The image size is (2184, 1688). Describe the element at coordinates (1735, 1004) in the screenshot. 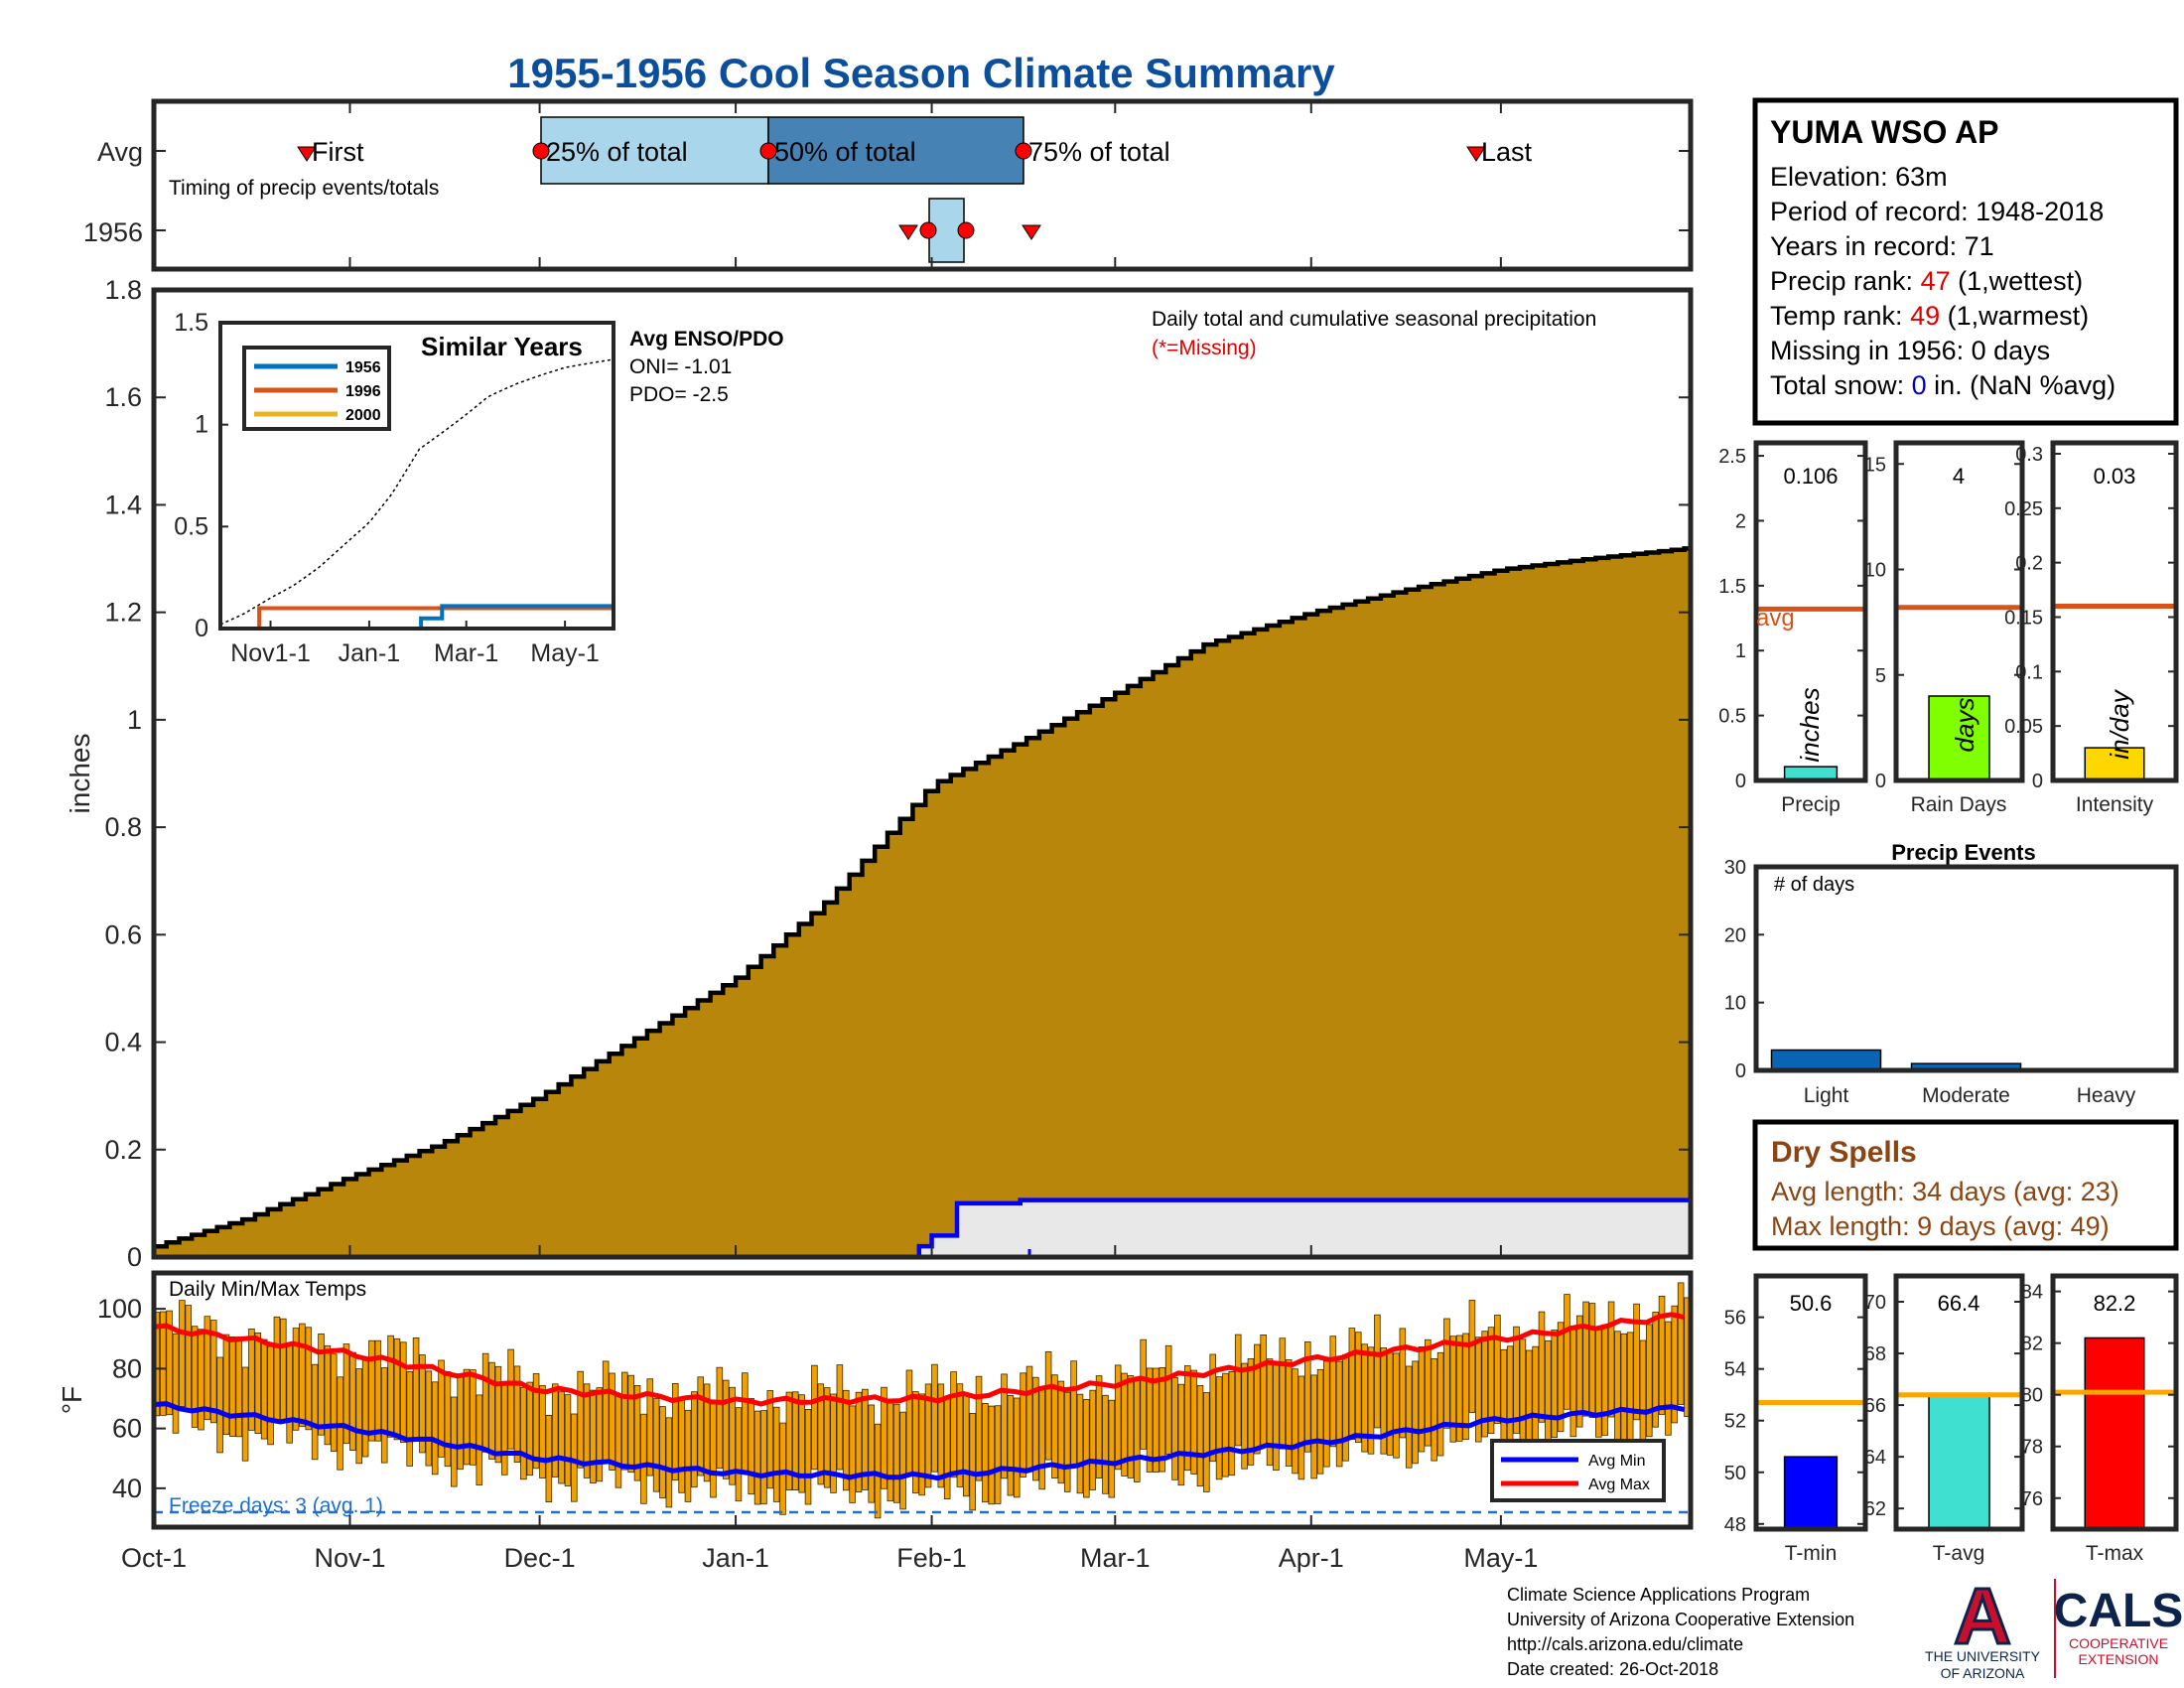

I see `events-y-tick-label: 10` at that location.